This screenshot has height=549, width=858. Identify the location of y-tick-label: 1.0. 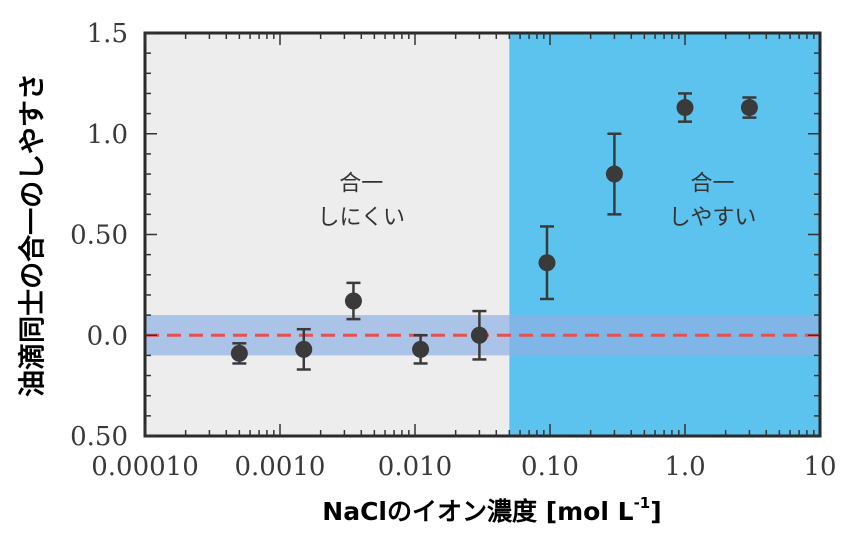
(107, 135).